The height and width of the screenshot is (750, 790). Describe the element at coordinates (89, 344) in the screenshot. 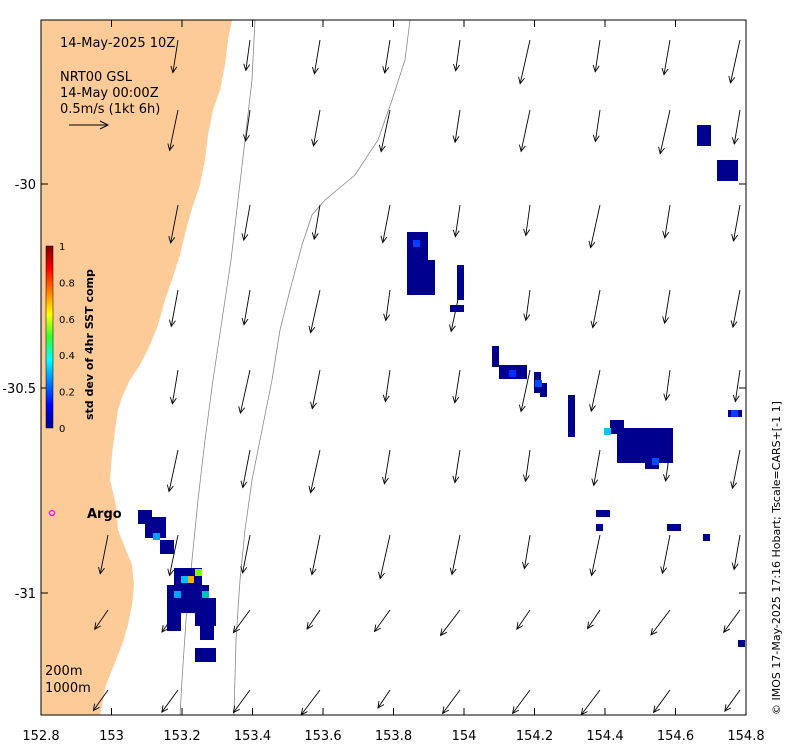

I see `colorbar-label: std dev of 4hr SST comp` at that location.